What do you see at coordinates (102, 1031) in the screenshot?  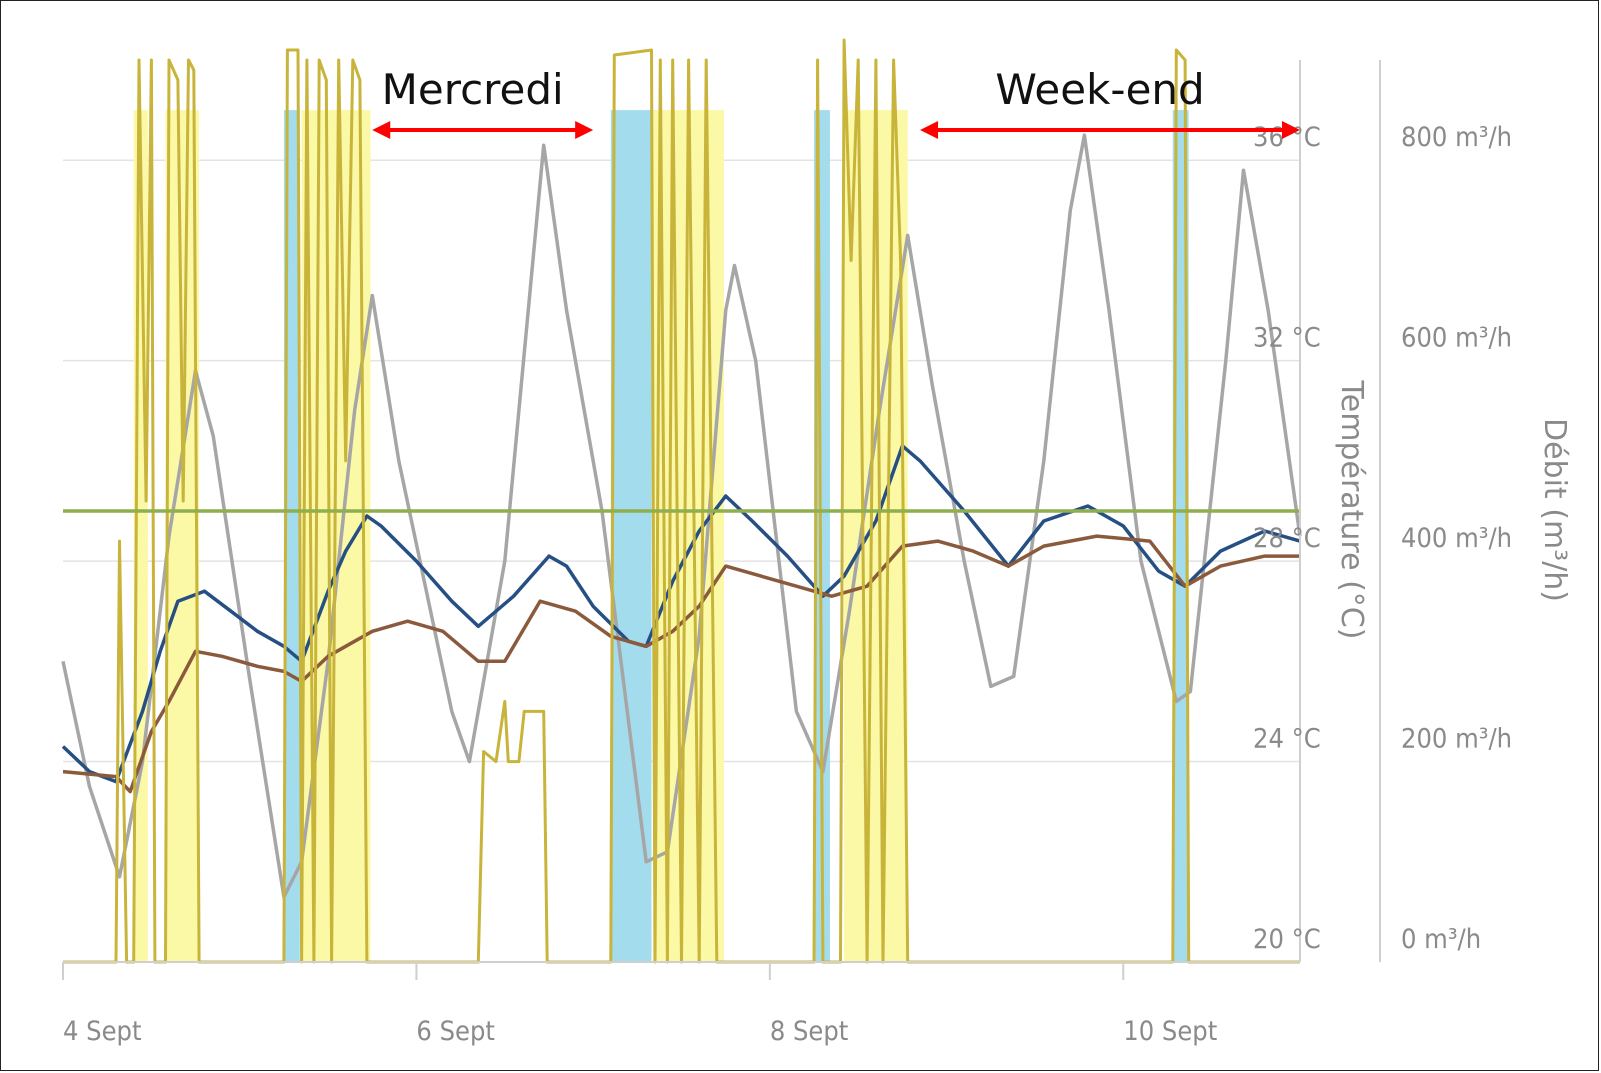 I see `x-tick-label: 4 Sept` at bounding box center [102, 1031].